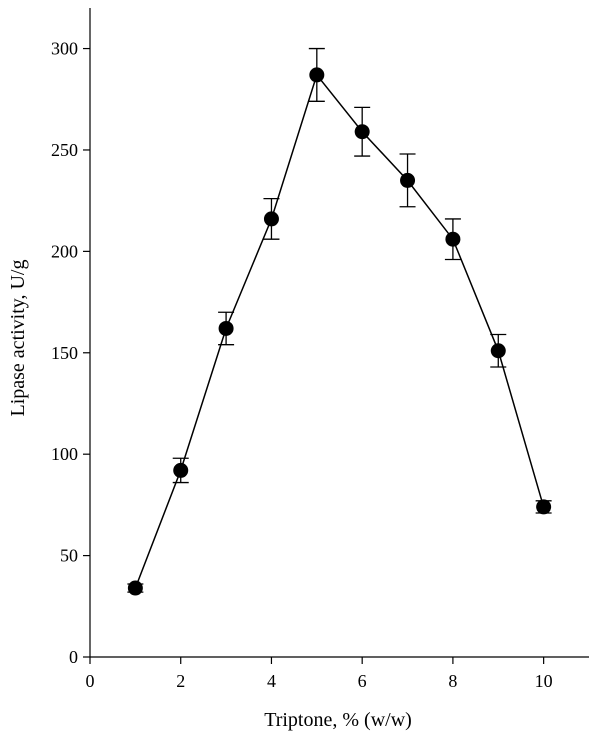 The image size is (600, 740). What do you see at coordinates (64, 251) in the screenshot?
I see `y-tick-label: 200` at bounding box center [64, 251].